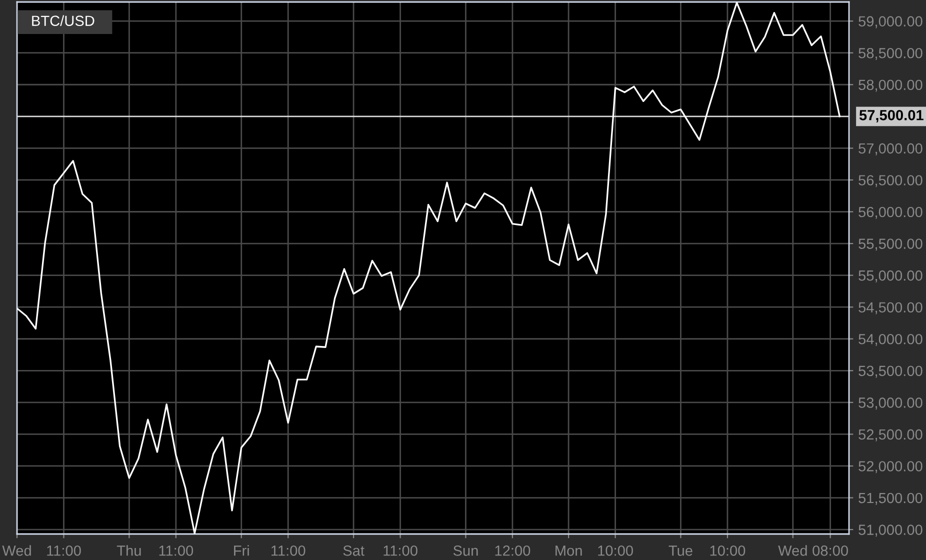 This screenshot has width=926, height=560. What do you see at coordinates (890, 340) in the screenshot?
I see `y-tick-label: 54,000.00` at bounding box center [890, 340].